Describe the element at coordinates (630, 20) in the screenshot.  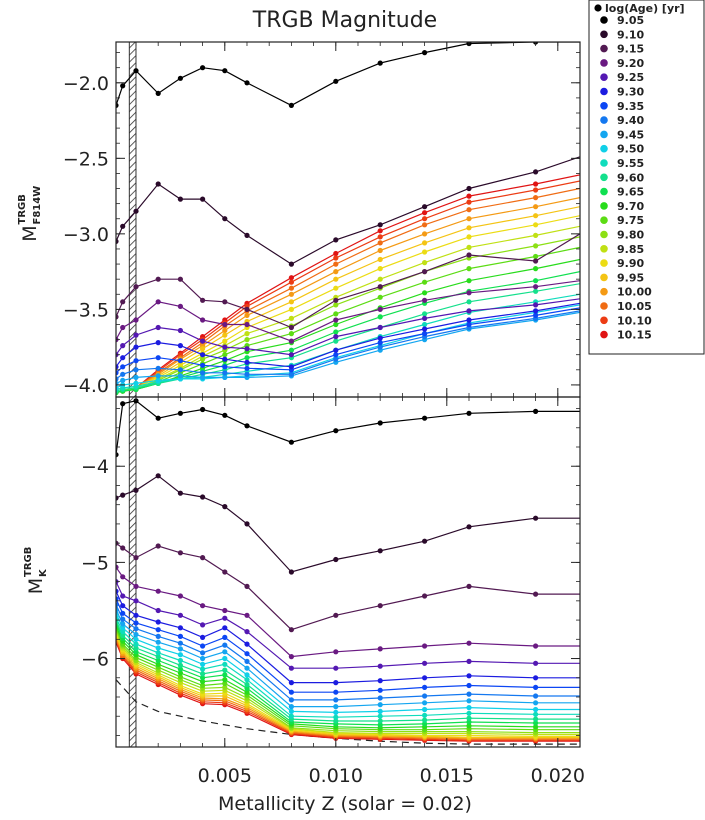
I see `legend-label: 9.05` at that location.